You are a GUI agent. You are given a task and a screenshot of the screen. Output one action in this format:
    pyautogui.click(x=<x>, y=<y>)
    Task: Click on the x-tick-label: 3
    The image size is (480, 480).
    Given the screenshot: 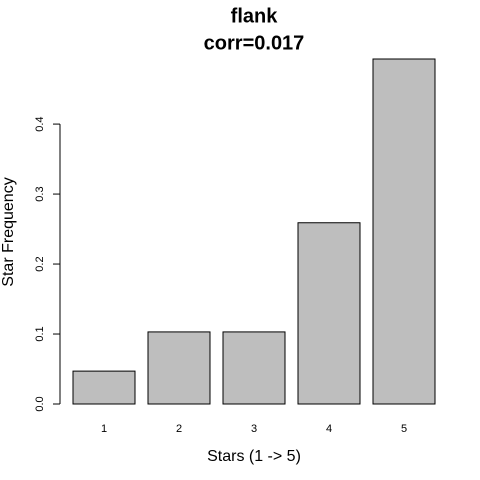 What is the action you would take?
    pyautogui.click(x=254, y=429)
    